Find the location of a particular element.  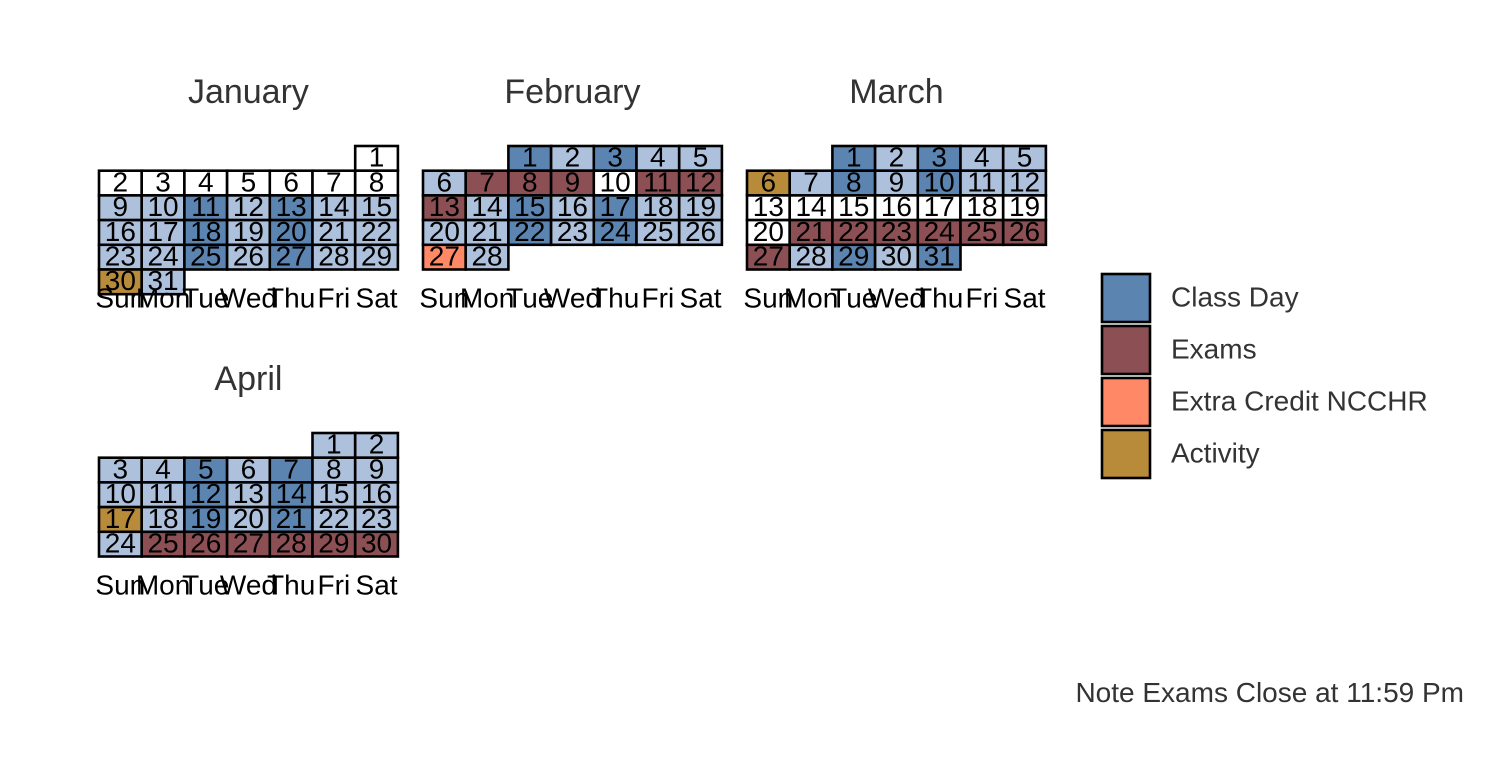

day-number: 12 is located at coordinates (700, 181).